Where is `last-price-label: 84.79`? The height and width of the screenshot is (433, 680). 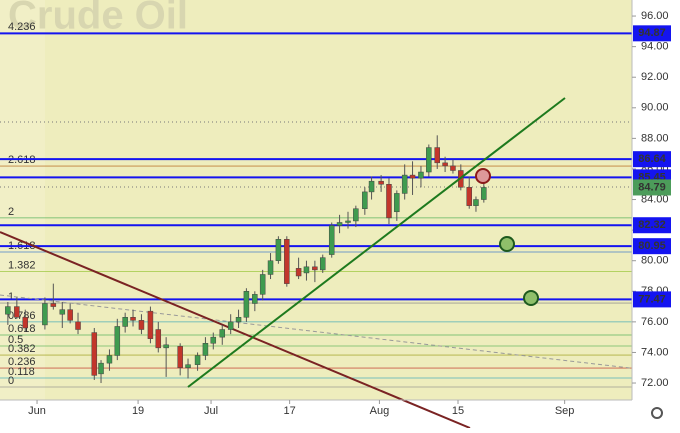
last-price-label: 84.79 is located at coordinates (652, 187).